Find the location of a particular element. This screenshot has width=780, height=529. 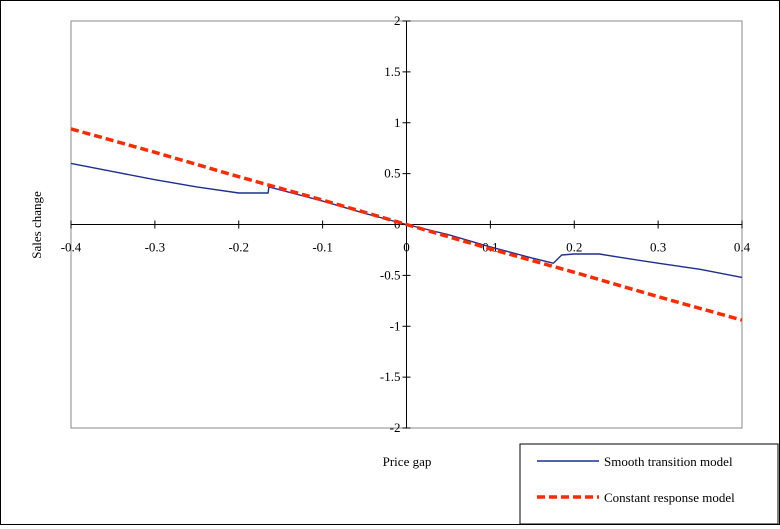

y-axis-label: Sales change is located at coordinates (36, 225).